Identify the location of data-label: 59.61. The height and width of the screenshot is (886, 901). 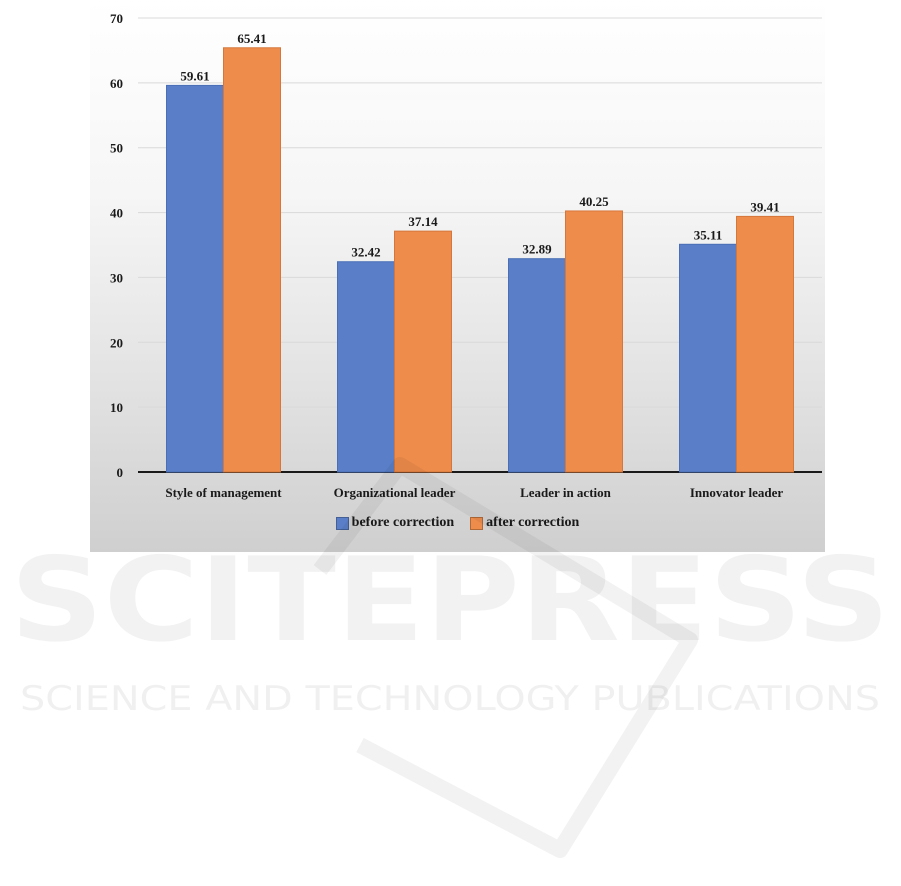
(194, 75).